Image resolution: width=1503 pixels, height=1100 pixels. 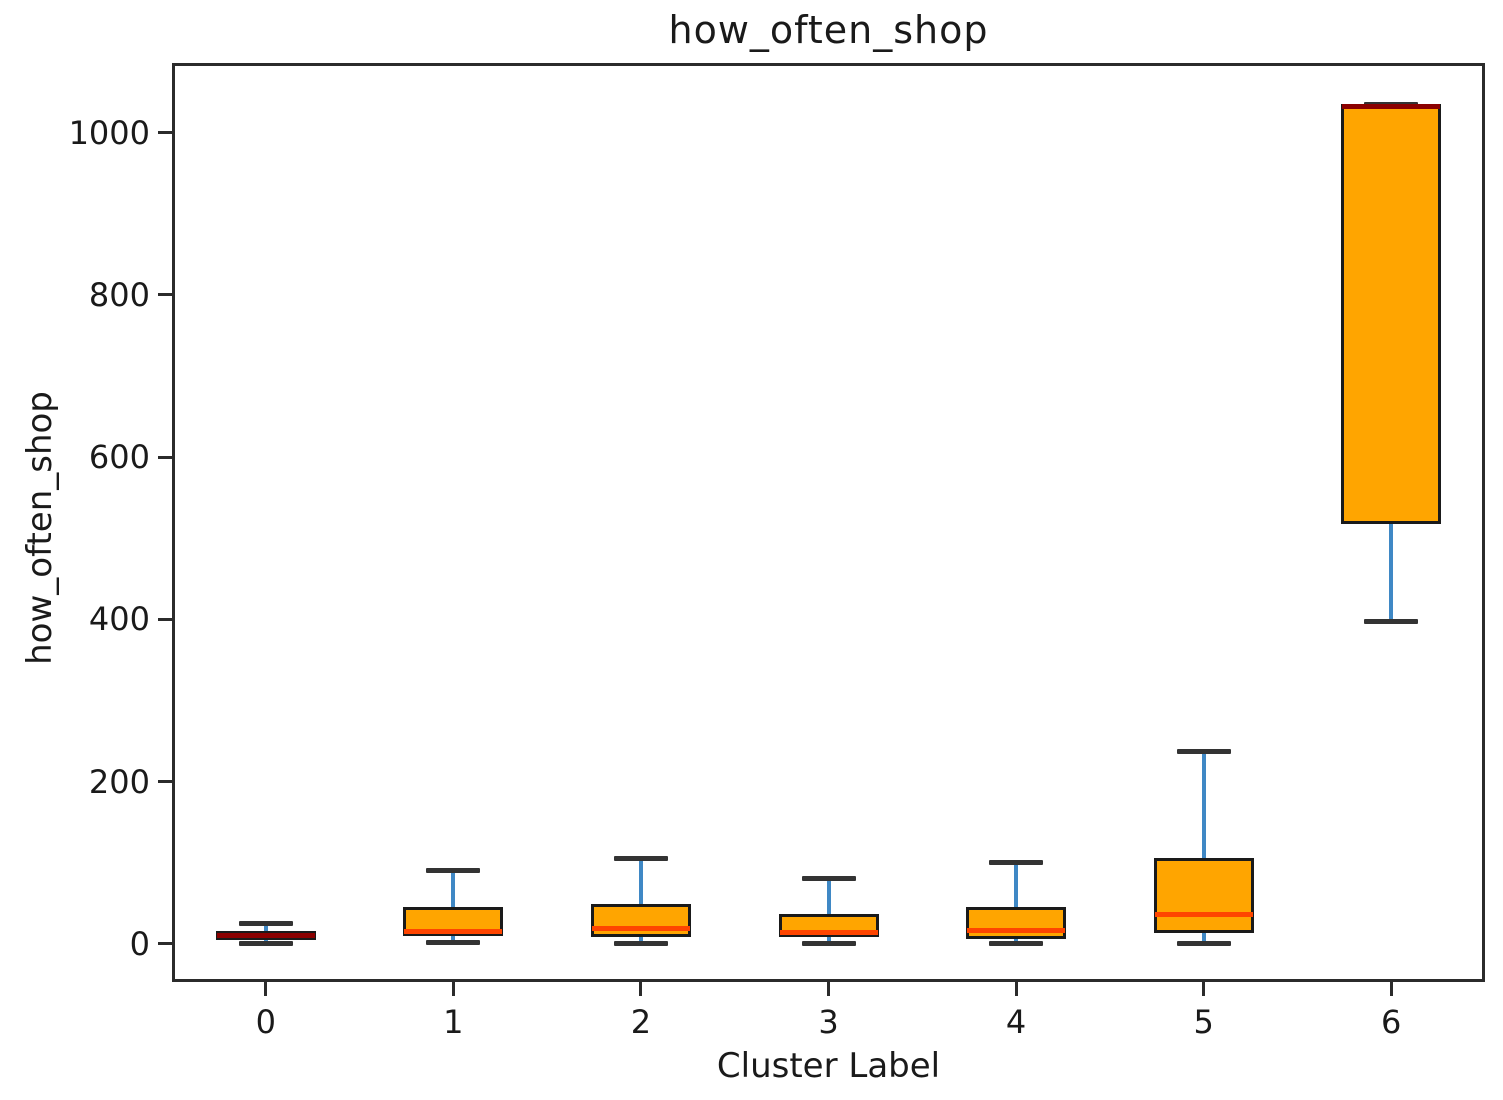 I want to click on x-tick-label: 5, so click(x=1203, y=1022).